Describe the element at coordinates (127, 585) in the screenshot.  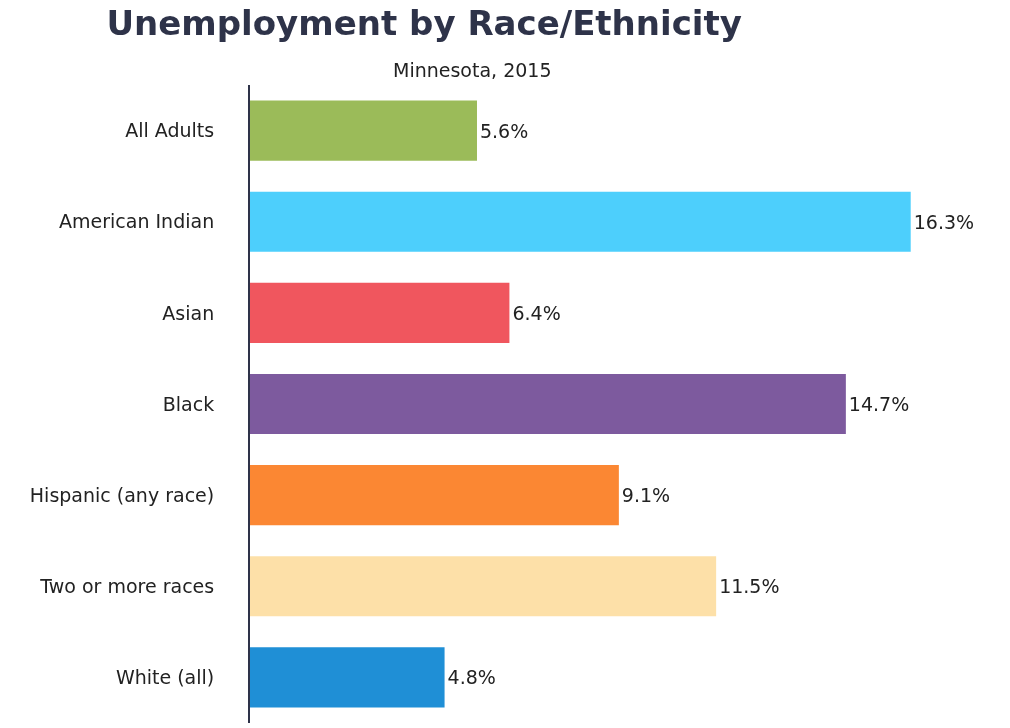
I see `y-tick-label: Two or more races` at that location.